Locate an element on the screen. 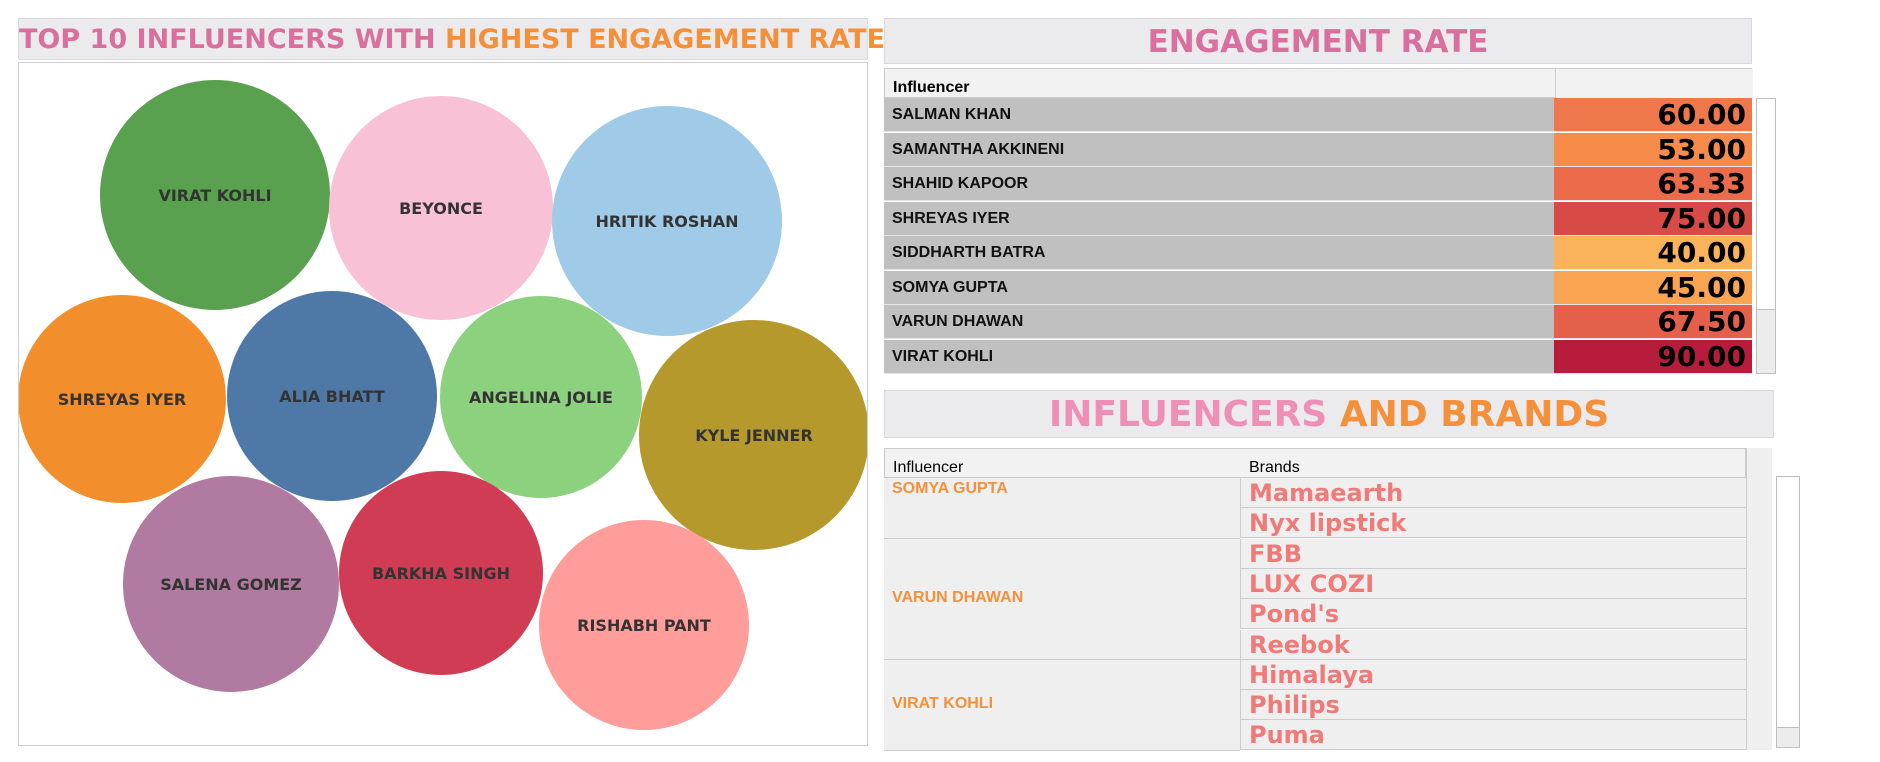 The height and width of the screenshot is (762, 1880). brands-group: VARUN DHAWAN is located at coordinates (1062, 599).